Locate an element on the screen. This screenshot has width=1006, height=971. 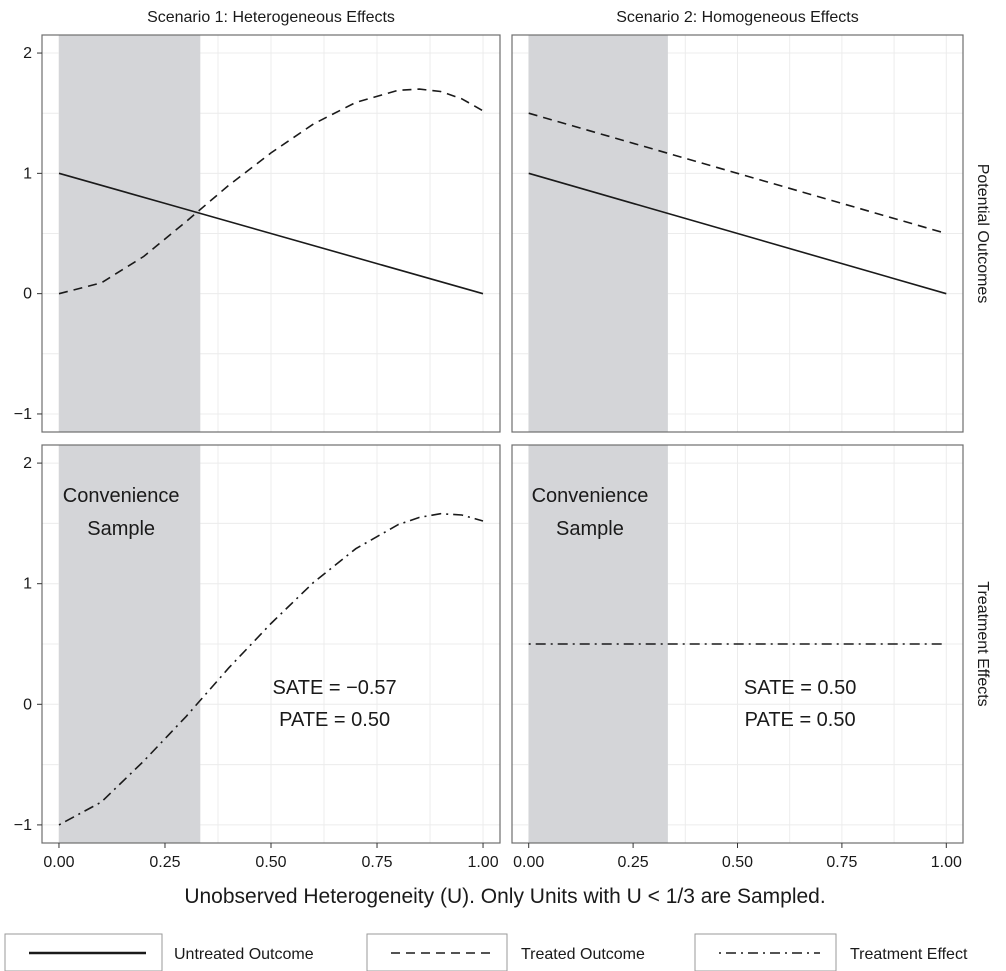
legend-label-effect: Treatment Effect is located at coordinates (909, 954).